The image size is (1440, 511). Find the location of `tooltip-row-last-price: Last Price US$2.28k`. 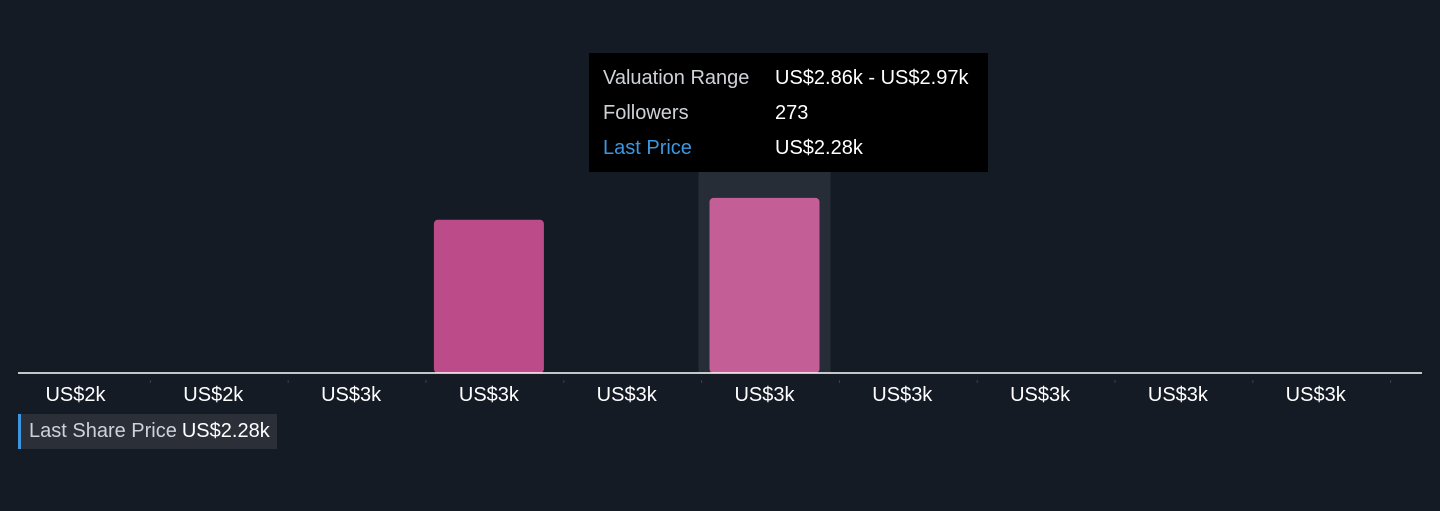

tooltip-row-last-price: Last Price US$2.28k is located at coordinates (788, 148).